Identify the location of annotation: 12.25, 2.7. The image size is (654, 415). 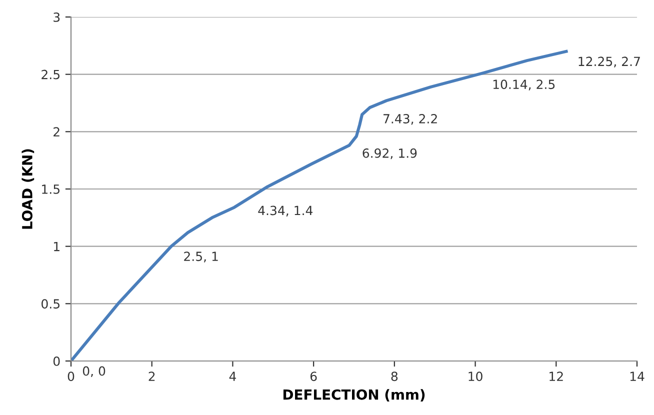
(609, 62).